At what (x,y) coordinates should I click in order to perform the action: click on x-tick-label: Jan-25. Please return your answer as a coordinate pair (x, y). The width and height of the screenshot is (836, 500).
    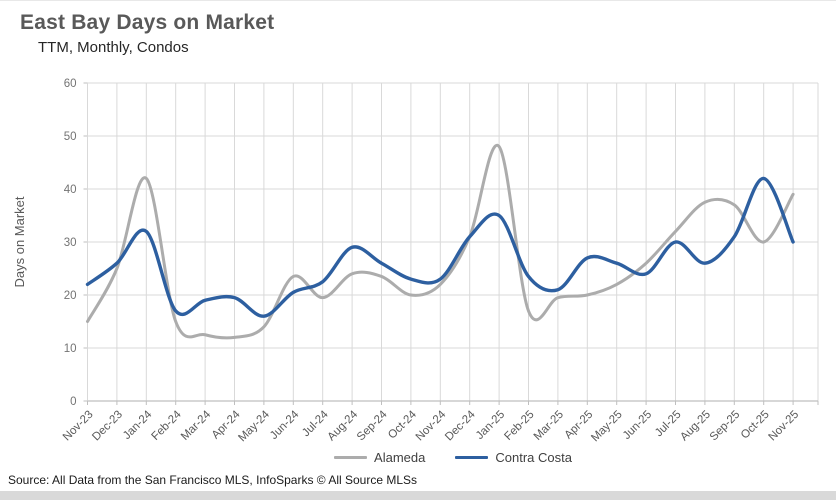
    Looking at the image, I should click on (490, 425).